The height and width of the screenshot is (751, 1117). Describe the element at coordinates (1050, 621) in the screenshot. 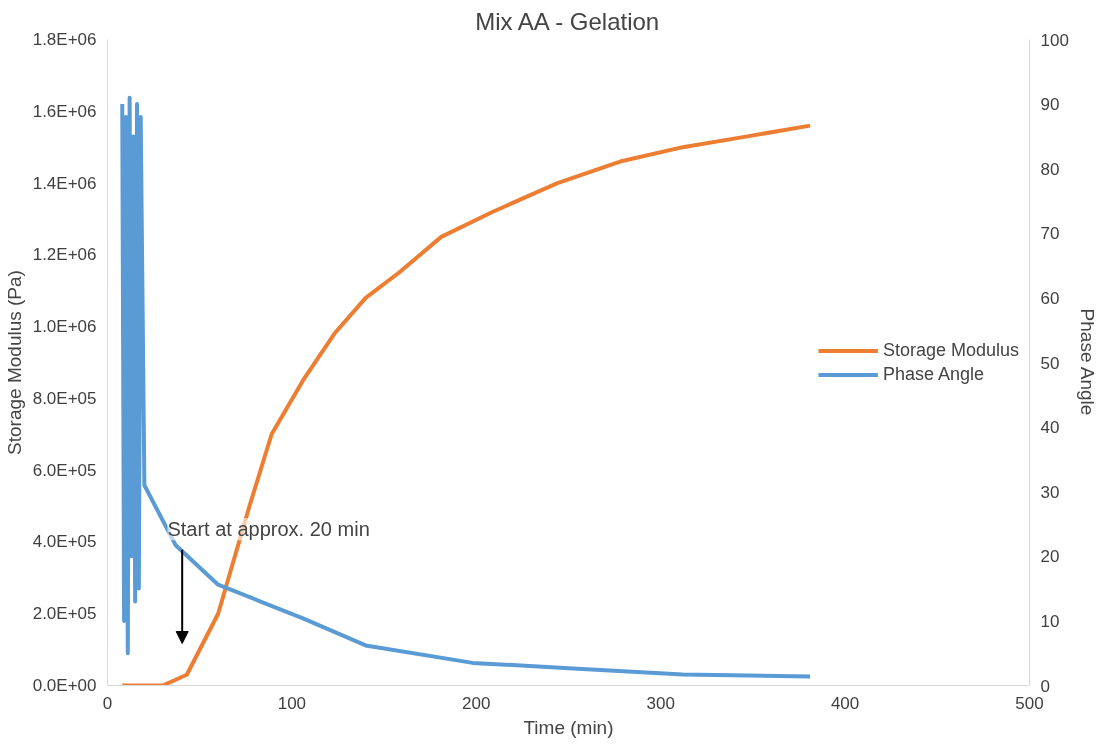

I see `y2-tick-label: 10` at that location.